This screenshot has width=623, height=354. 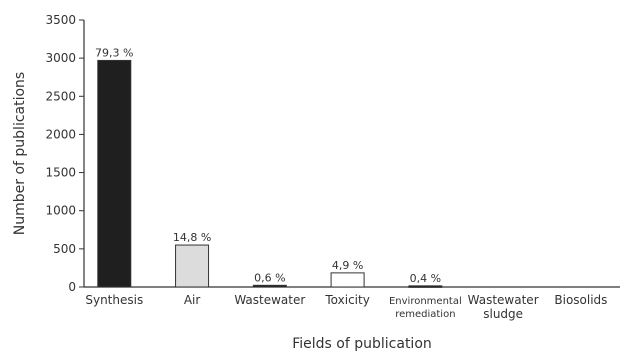 I want to click on x-tick-label: Air, so click(x=192, y=300).